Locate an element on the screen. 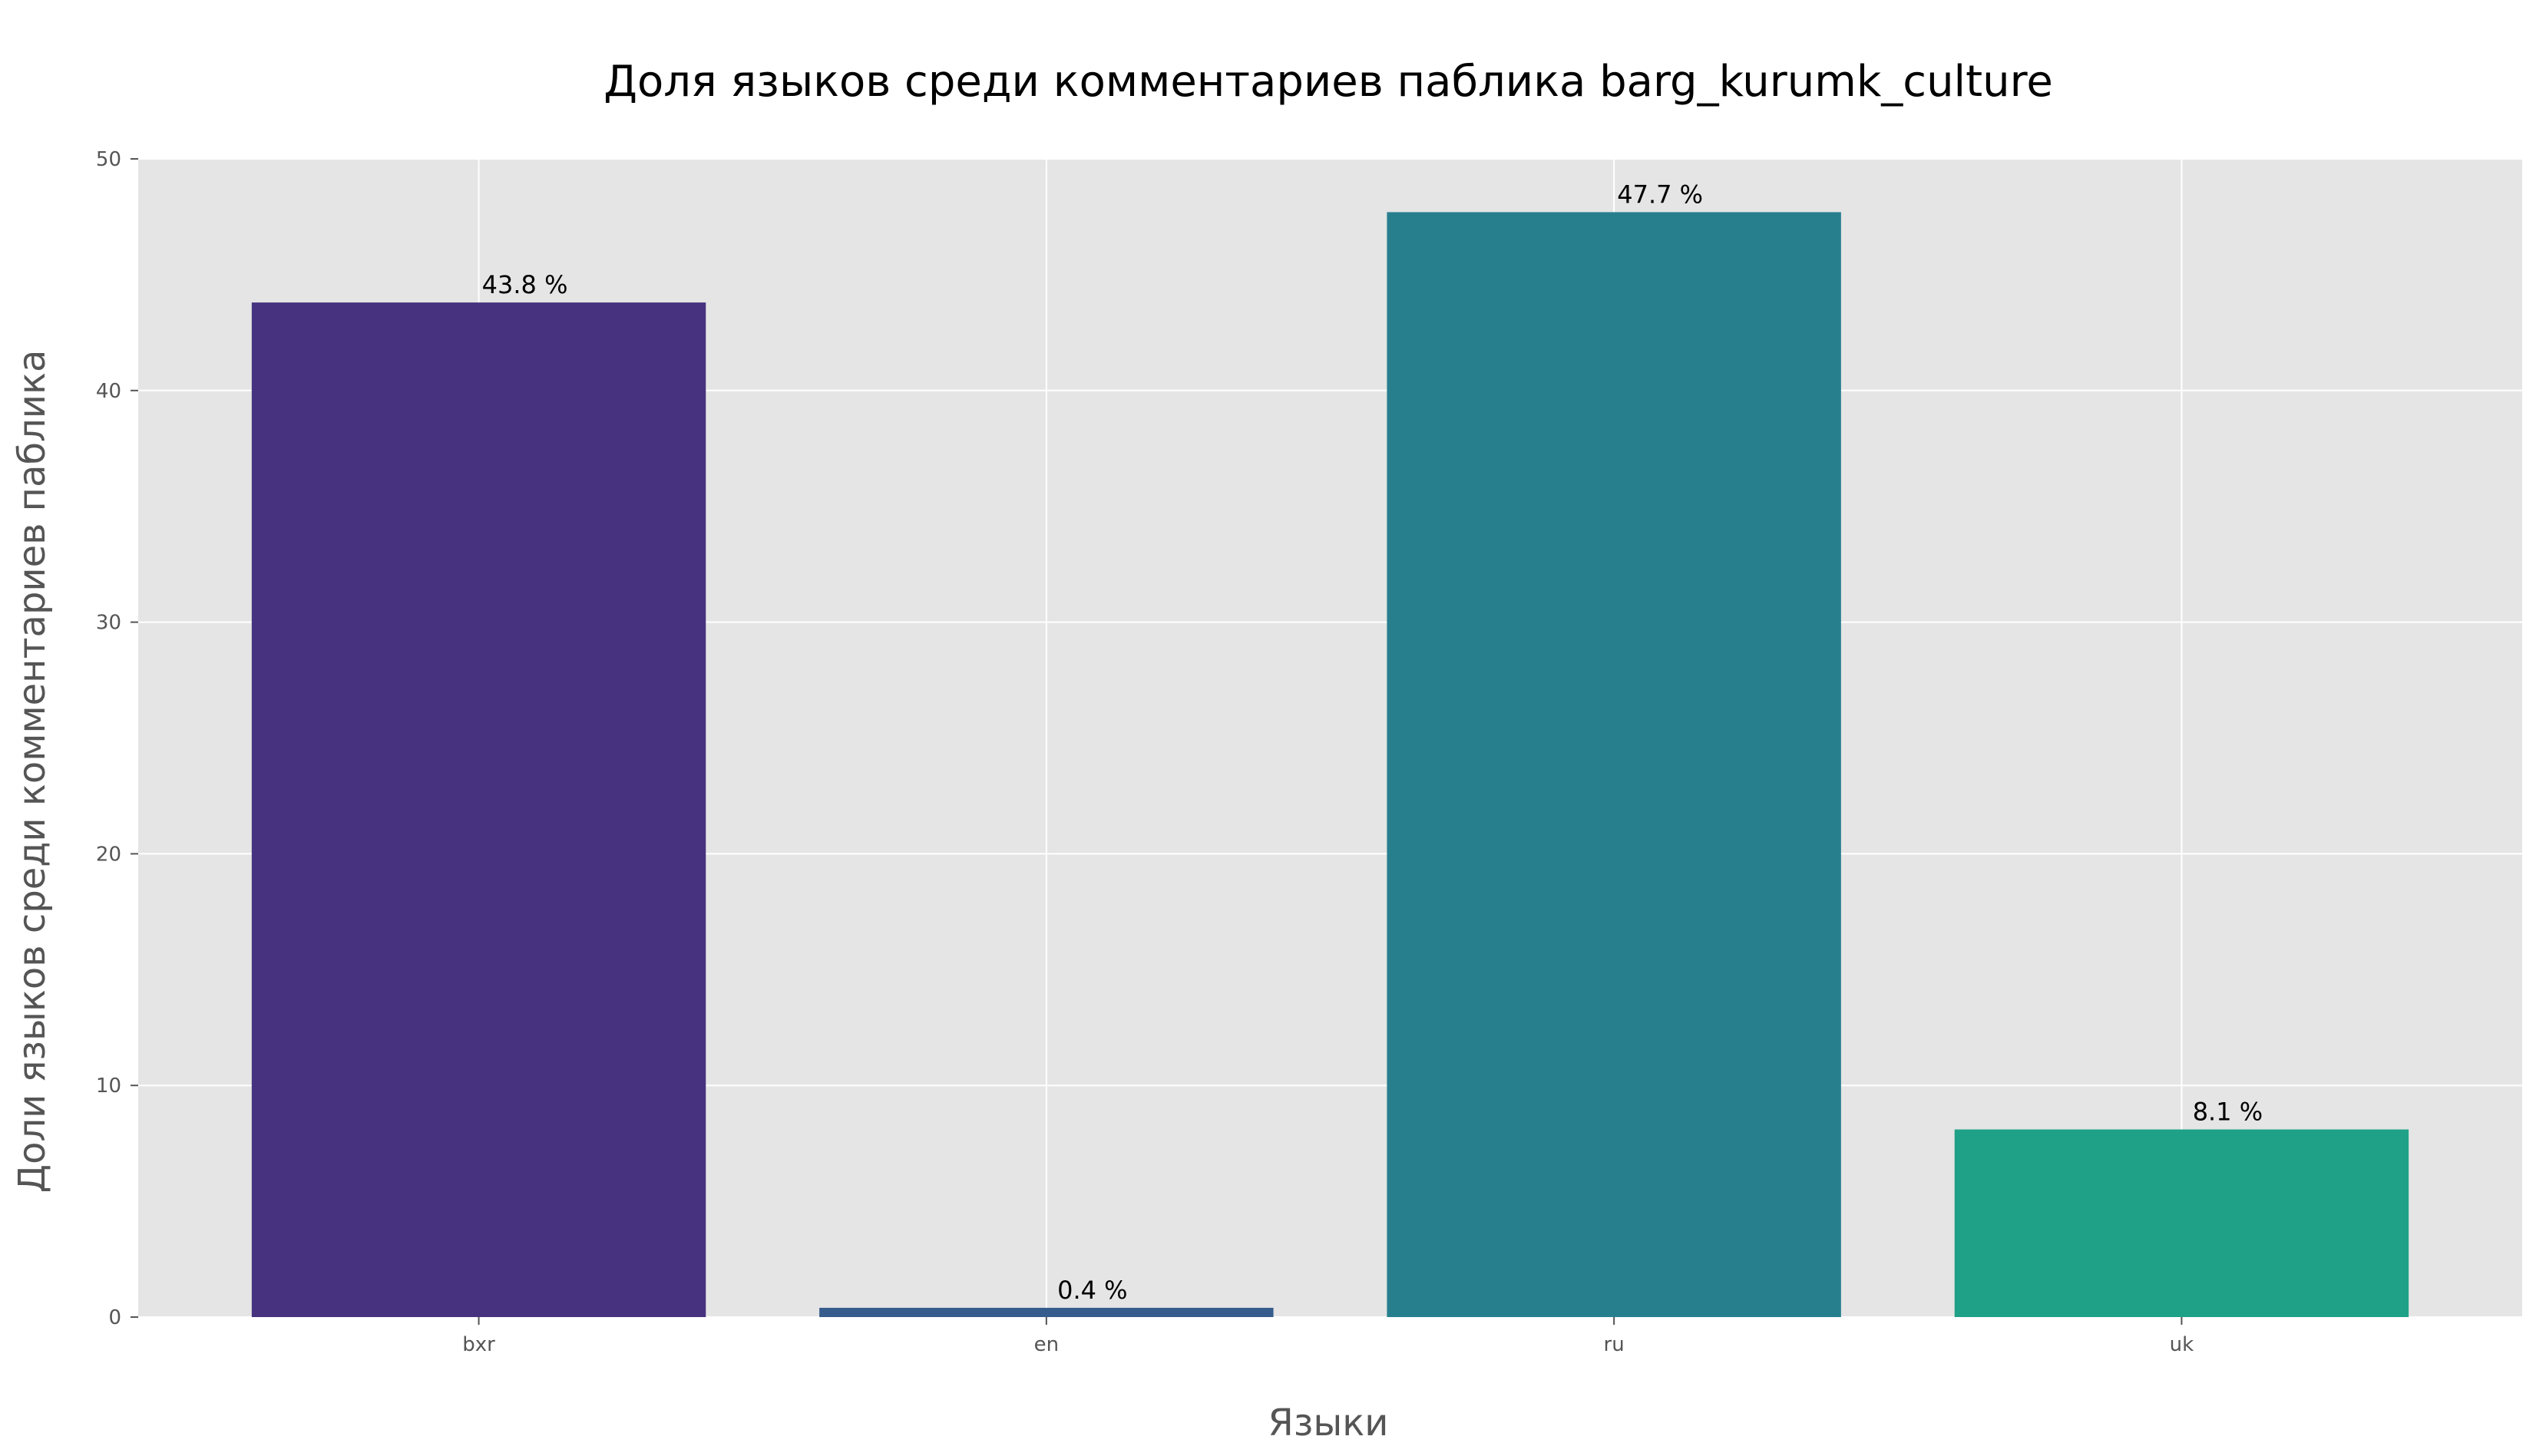 The height and width of the screenshot is (1456, 2536). x-tick-label: uk is located at coordinates (2182, 1345).